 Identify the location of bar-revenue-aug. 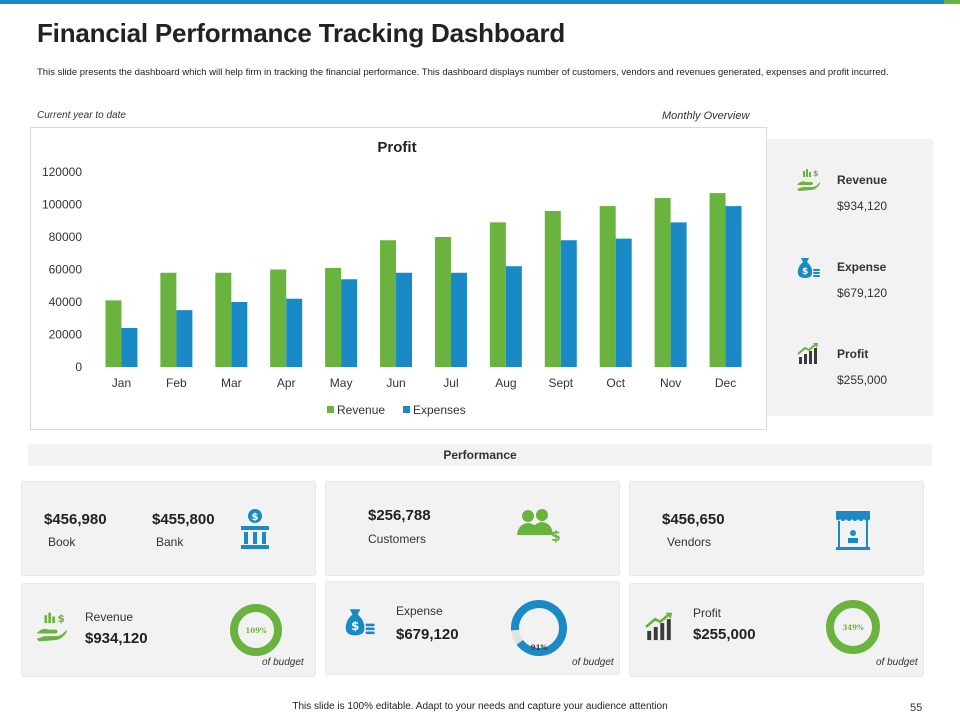
(497, 294).